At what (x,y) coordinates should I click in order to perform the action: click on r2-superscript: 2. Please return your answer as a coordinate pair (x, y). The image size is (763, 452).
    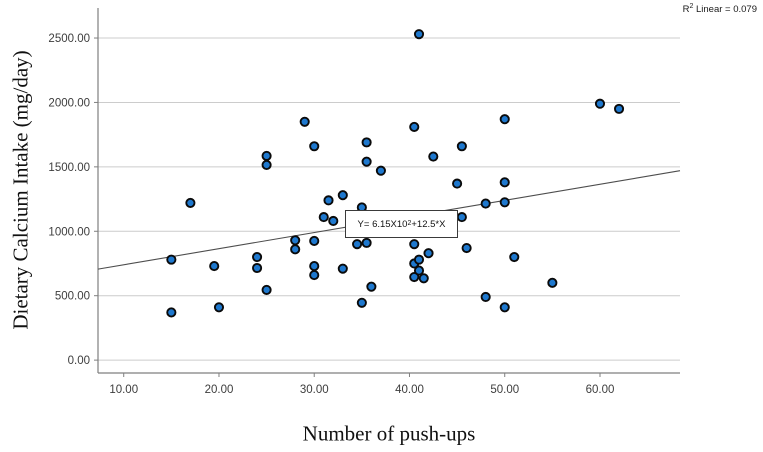
    Looking at the image, I should click on (691, 6).